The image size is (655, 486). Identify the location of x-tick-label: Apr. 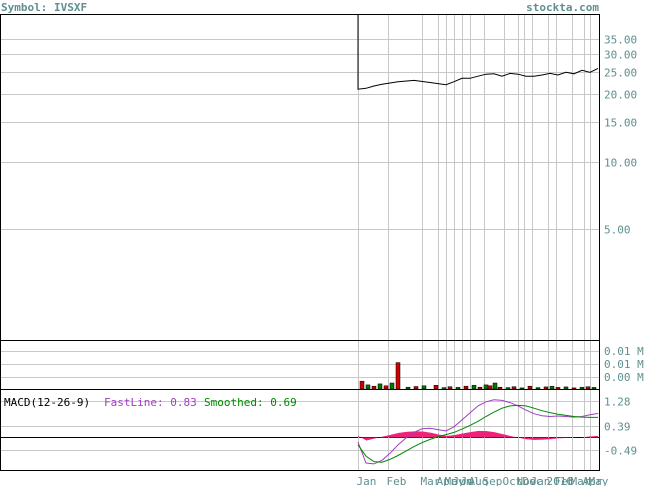
(593, 480).